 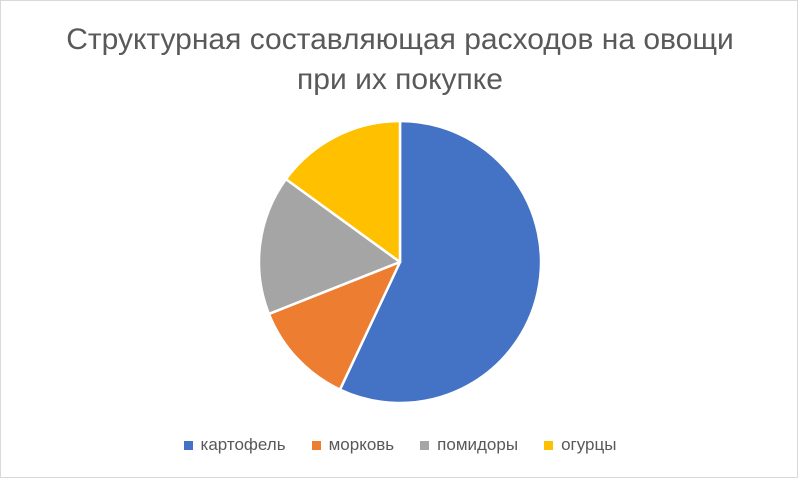 I want to click on legend-item: помидоры, so click(x=469, y=445).